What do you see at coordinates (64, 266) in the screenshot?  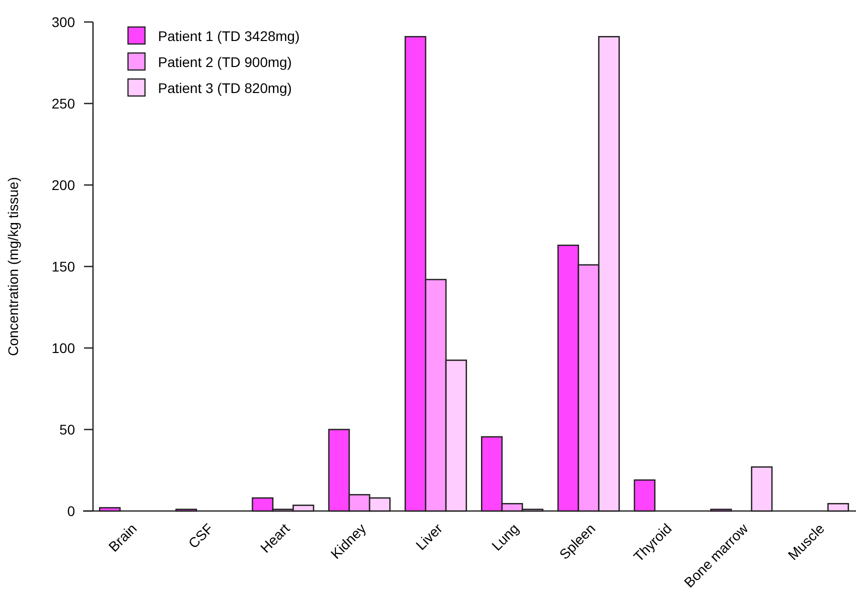 I see `y-tick-label: 150` at bounding box center [64, 266].